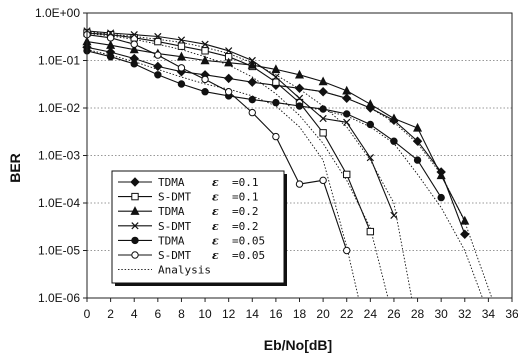 Image resolution: width=518 pixels, height=355 pixels. I want to click on y-tick-label: 1.0E-04, so click(59, 203).